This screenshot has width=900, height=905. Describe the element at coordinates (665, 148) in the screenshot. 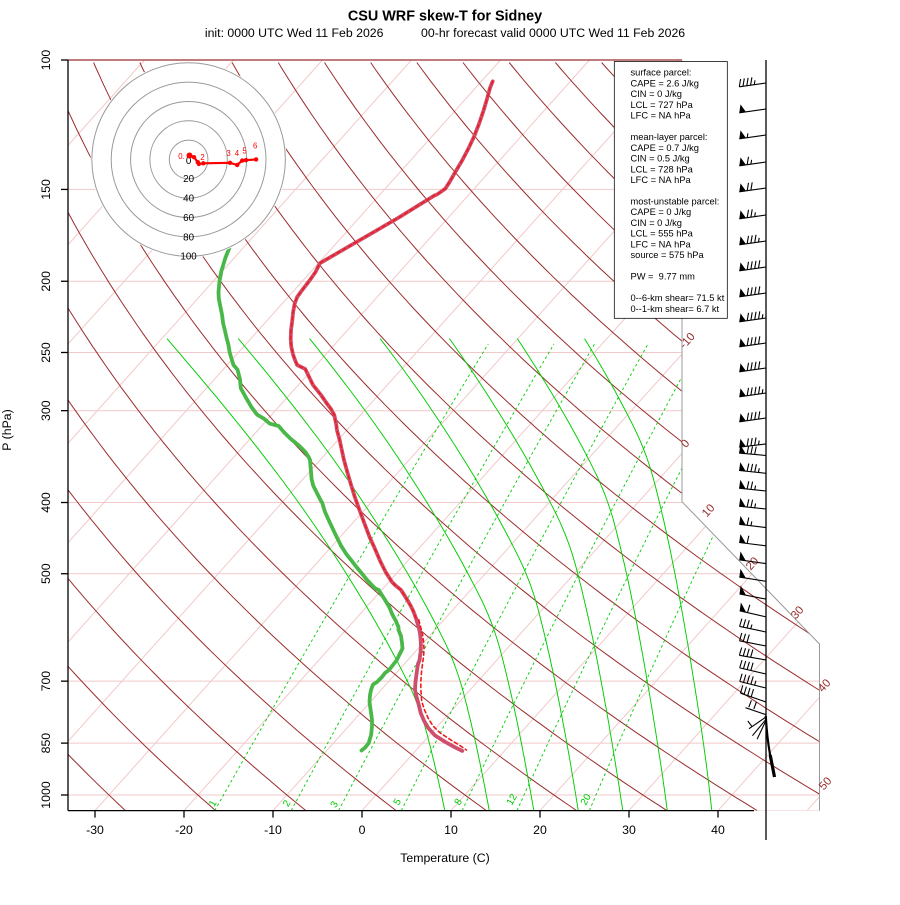

I see `svg-text: CAPE = 0.7 J/kg` at that location.